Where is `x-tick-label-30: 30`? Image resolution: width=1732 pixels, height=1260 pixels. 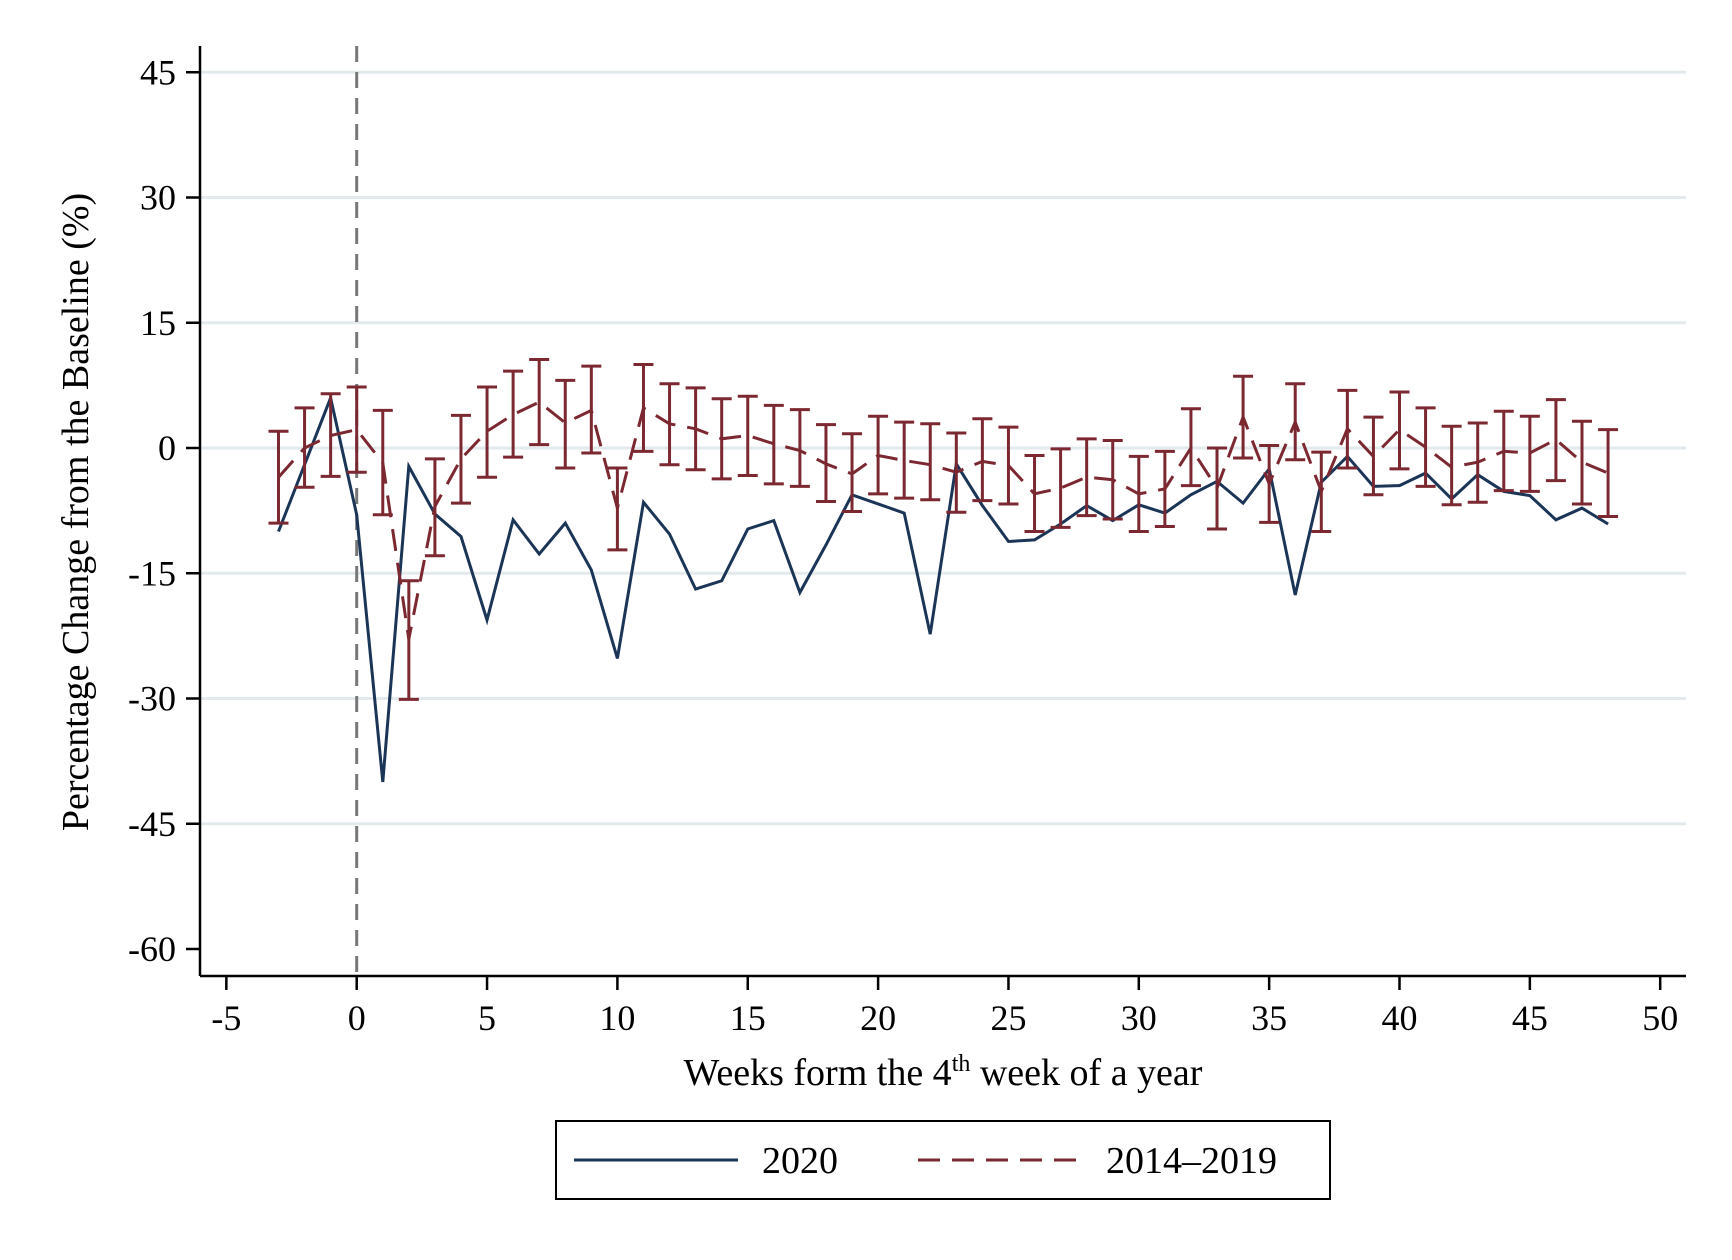
x-tick-label-30: 30 is located at coordinates (1139, 1018).